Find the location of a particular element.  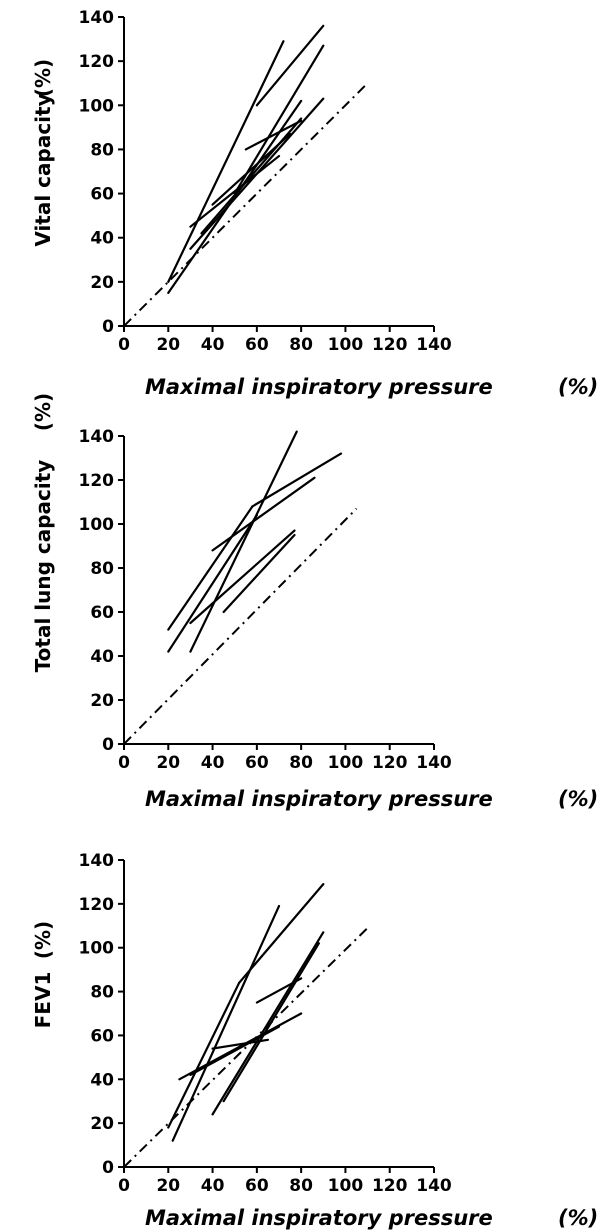

y-axis-label: Vital capacity is located at coordinates (43, 169).